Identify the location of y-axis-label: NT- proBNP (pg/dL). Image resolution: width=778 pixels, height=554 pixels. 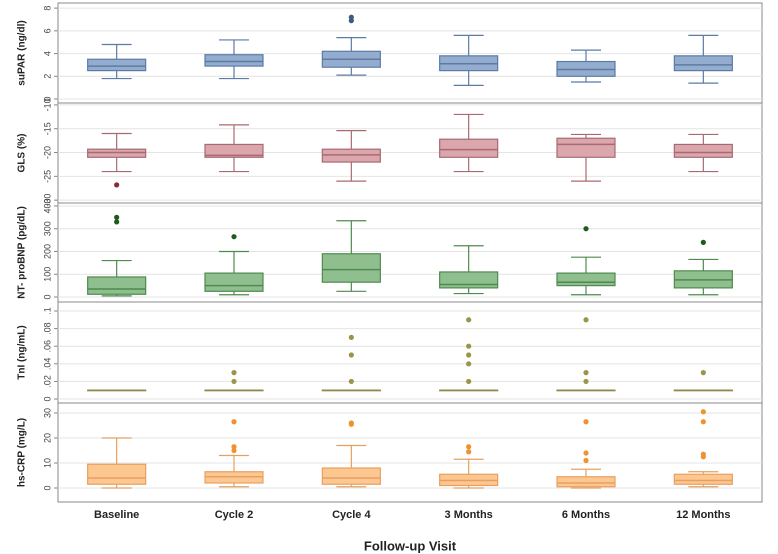
(22, 252).